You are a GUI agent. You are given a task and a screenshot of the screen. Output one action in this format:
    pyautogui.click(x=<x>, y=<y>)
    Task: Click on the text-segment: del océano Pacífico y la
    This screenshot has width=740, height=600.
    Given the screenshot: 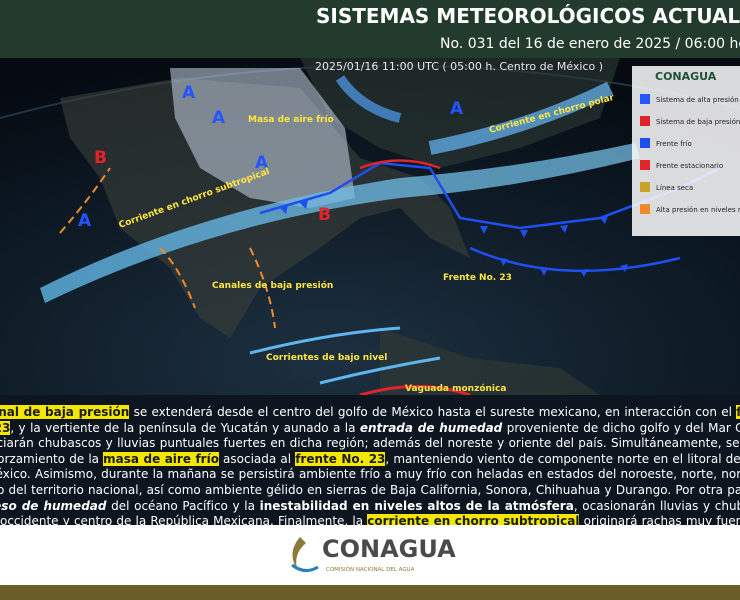 What is the action you would take?
    pyautogui.click(x=183, y=505)
    